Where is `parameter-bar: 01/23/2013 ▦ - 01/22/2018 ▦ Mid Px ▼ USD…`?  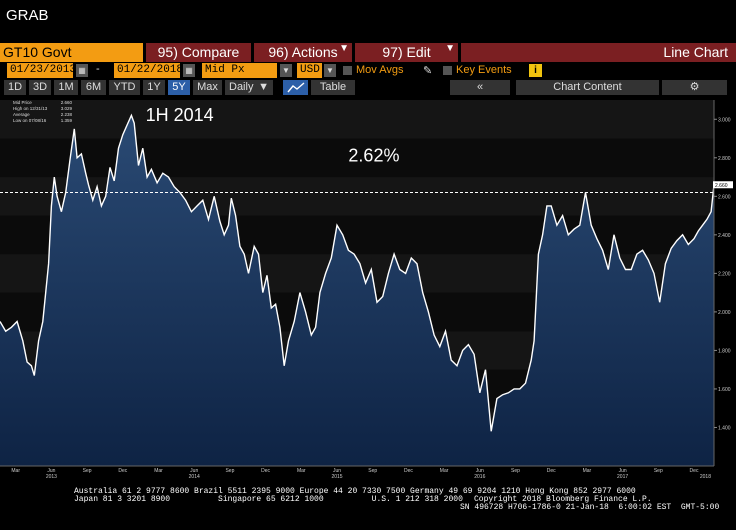
parameter-bar: 01/23/2013 ▦ - 01/22/2018 ▦ Mid Px ▼ USD… is located at coordinates (368, 70).